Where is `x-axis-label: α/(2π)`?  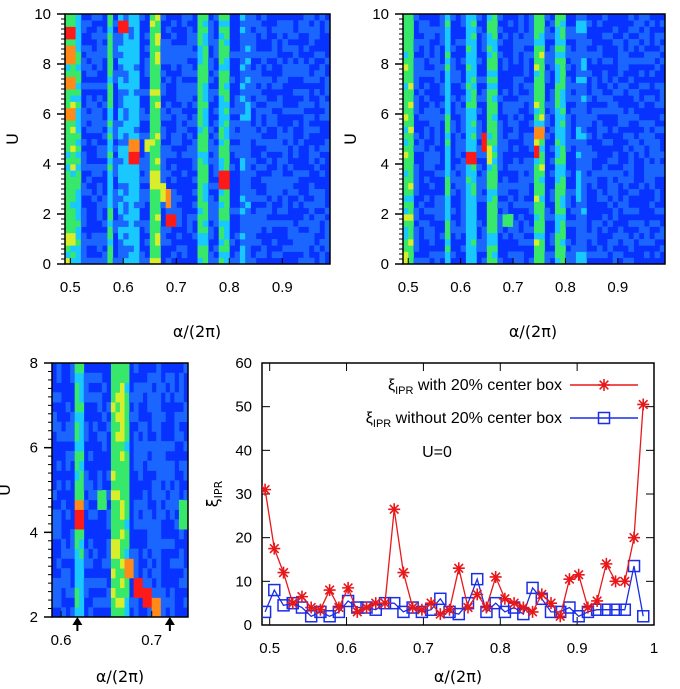
x-axis-label: α/(2π) is located at coordinates (533, 331).